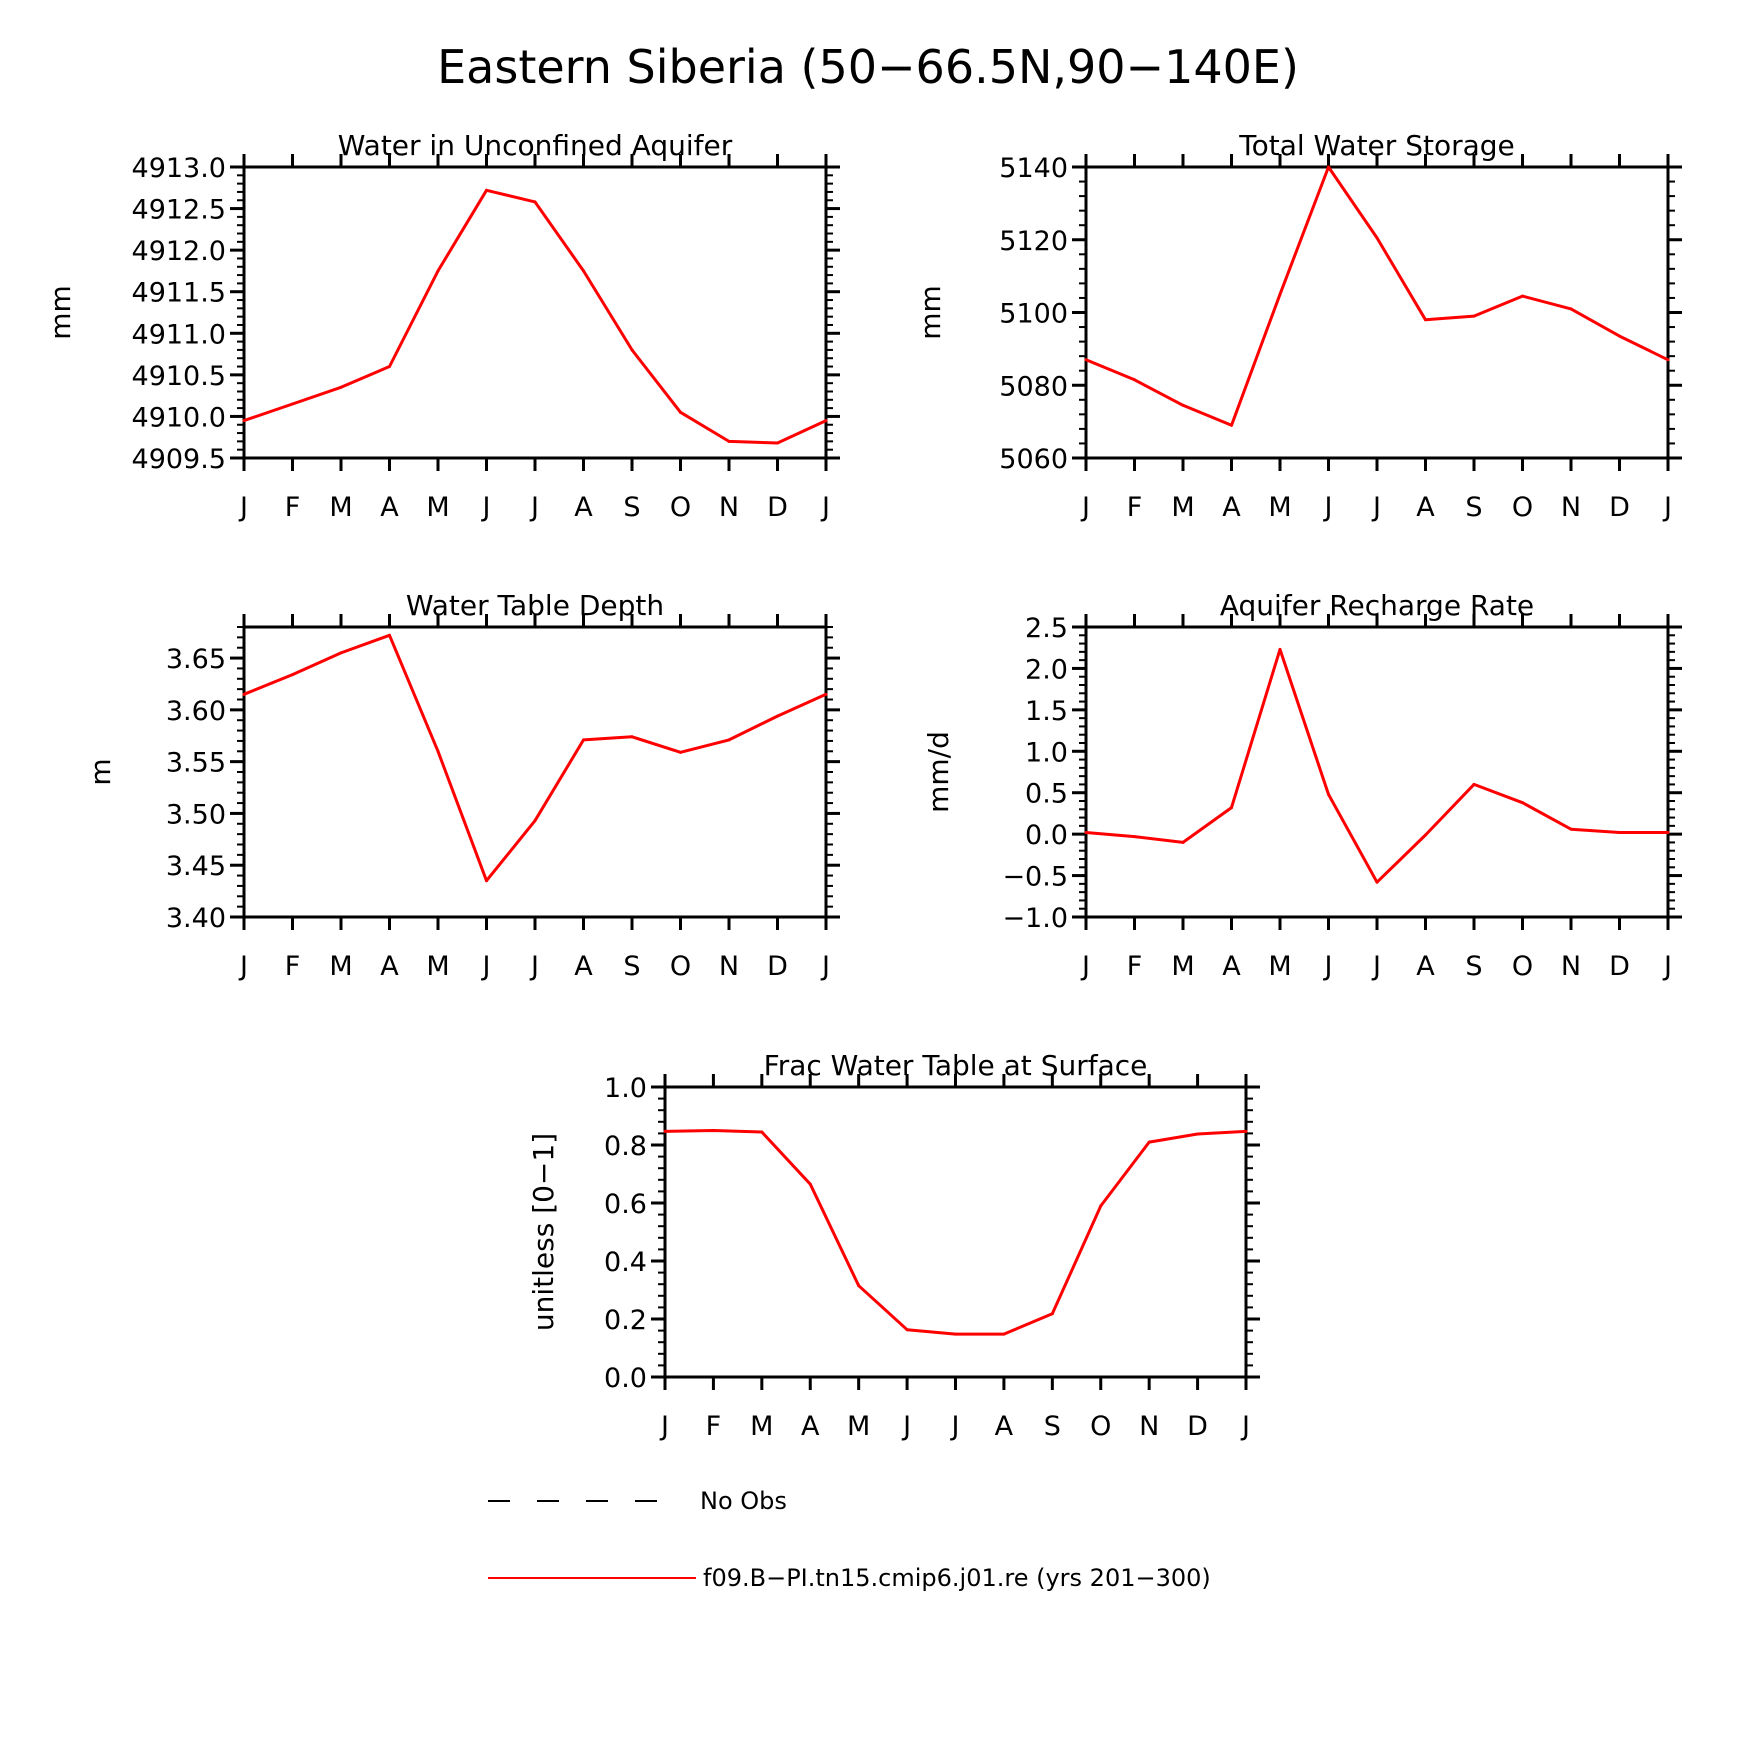 The width and height of the screenshot is (1737, 1740). What do you see at coordinates (179, 251) in the screenshot?
I see `y-tick-label: 4912.0` at bounding box center [179, 251].